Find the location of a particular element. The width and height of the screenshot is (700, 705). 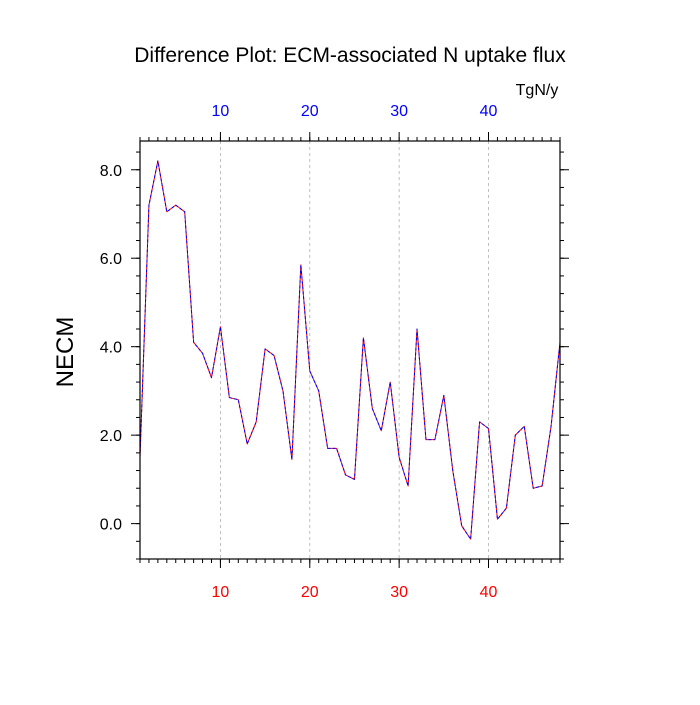

x-tick-label-bottom: 30 is located at coordinates (399, 592).